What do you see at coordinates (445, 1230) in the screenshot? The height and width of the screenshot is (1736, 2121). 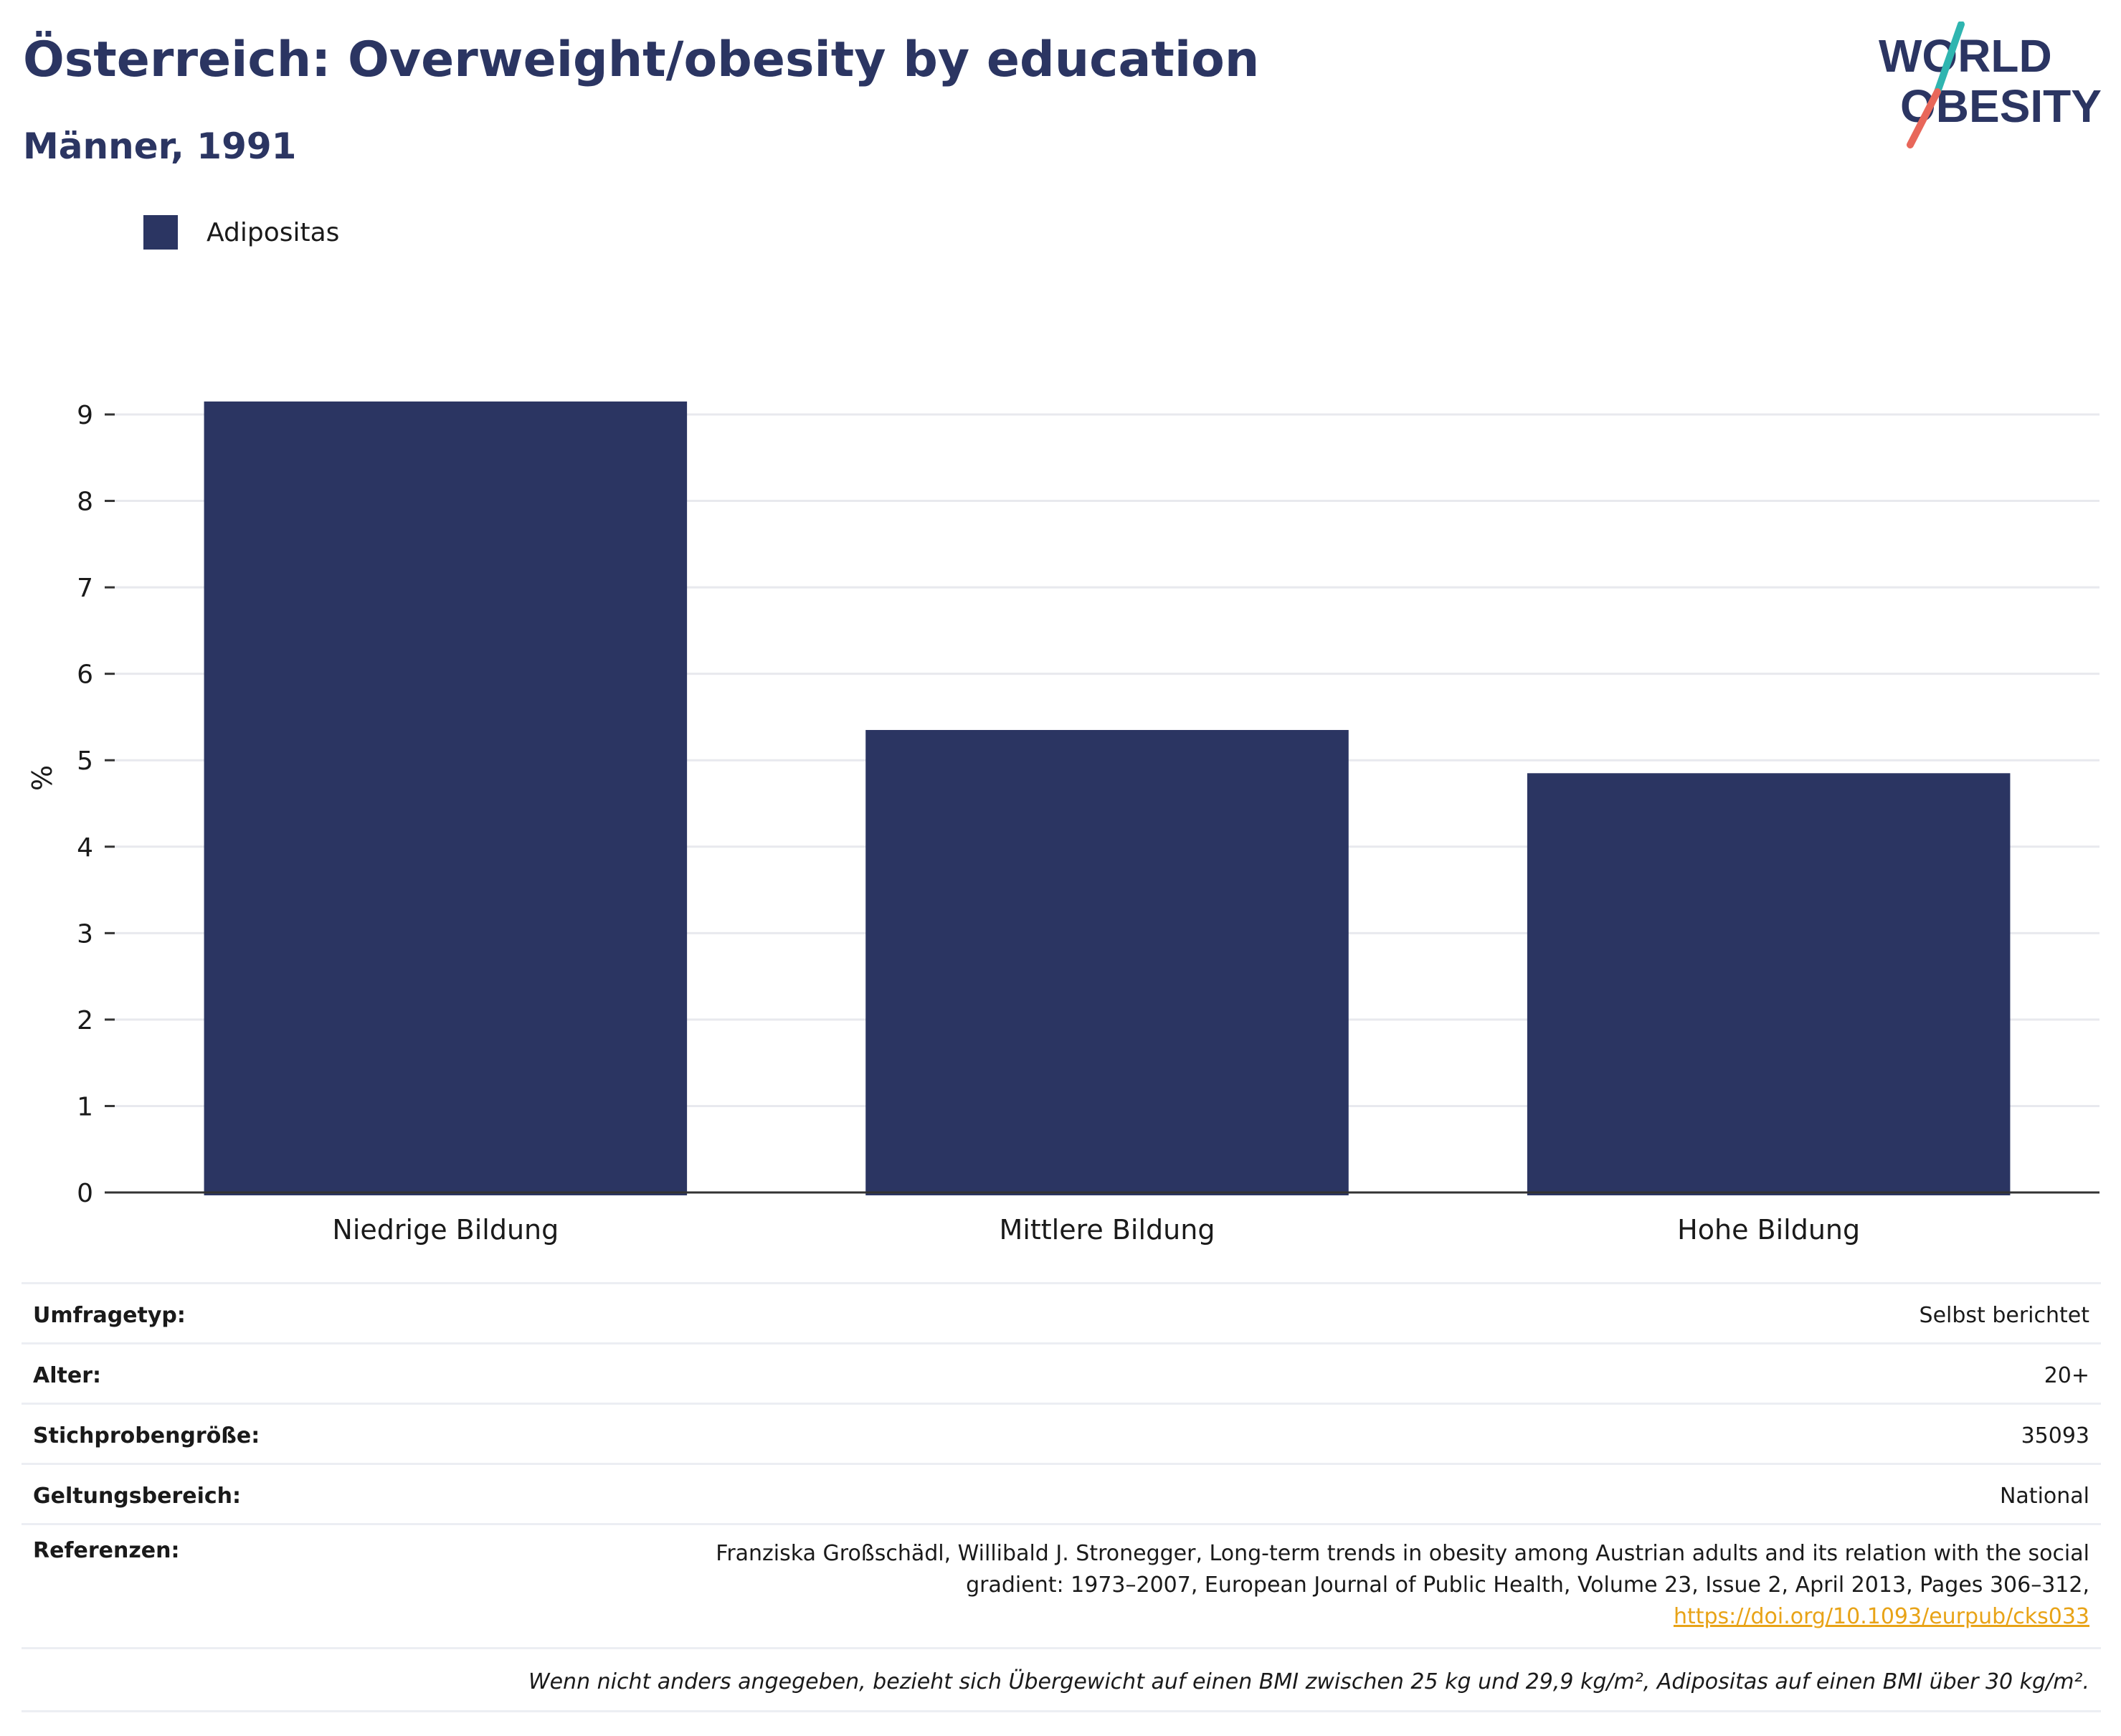 I see `x-tick-label-0: Niedrige Bildung` at bounding box center [445, 1230].